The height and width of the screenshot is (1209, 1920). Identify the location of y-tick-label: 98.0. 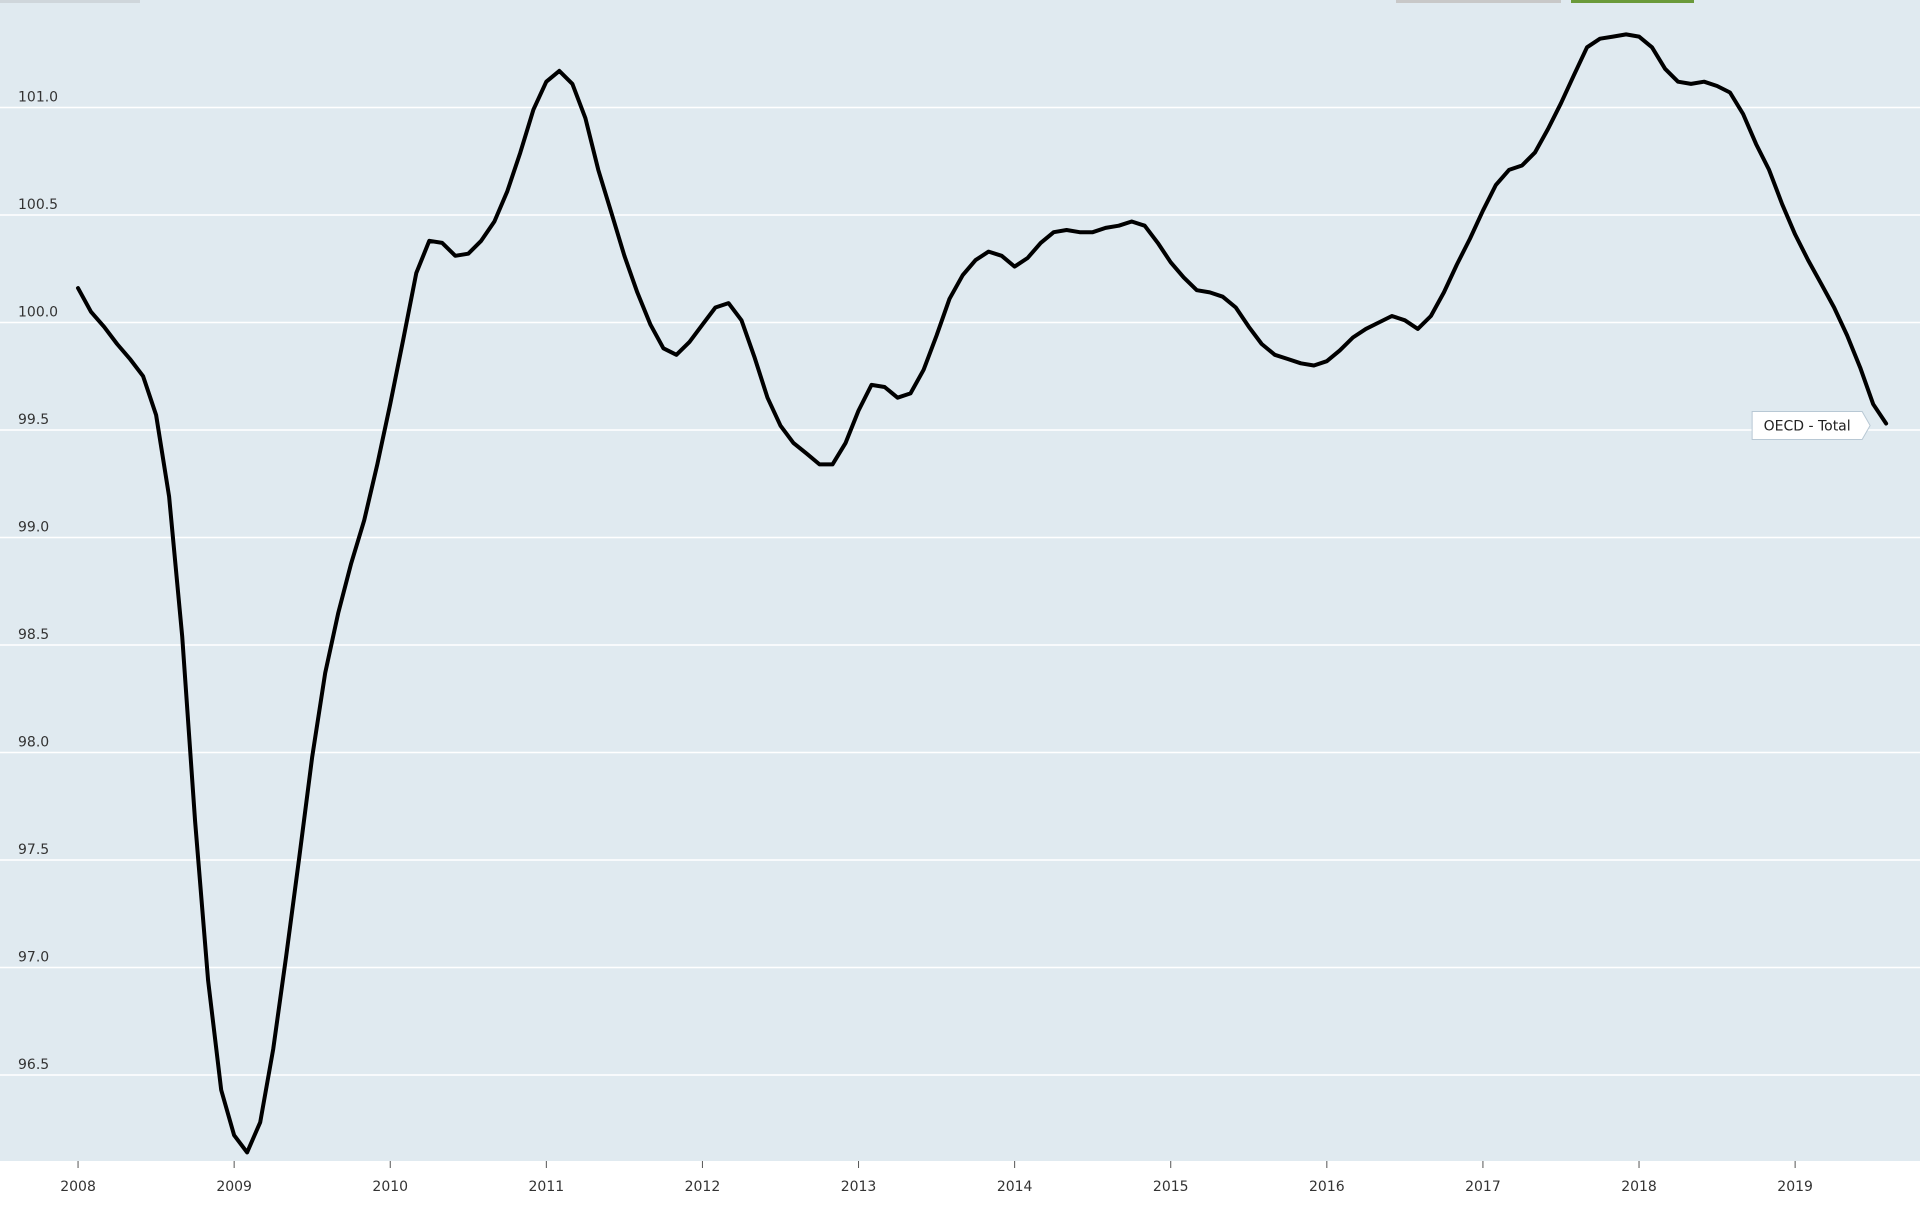
(33, 743).